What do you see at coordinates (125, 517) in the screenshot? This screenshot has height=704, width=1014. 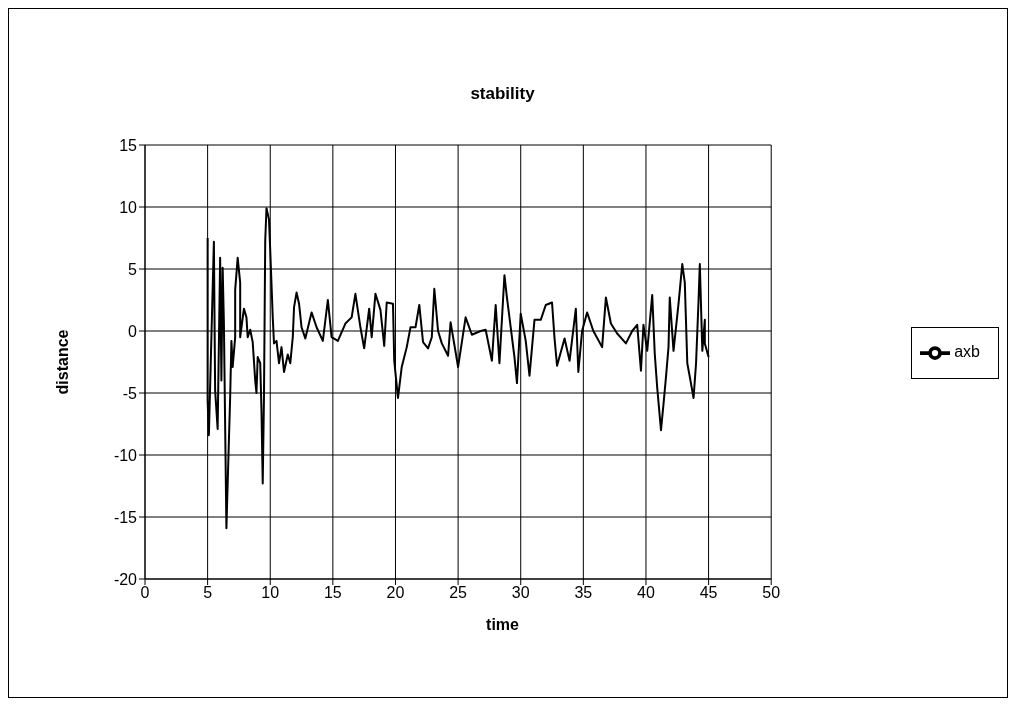 I see `y-tick-label: -15` at bounding box center [125, 517].